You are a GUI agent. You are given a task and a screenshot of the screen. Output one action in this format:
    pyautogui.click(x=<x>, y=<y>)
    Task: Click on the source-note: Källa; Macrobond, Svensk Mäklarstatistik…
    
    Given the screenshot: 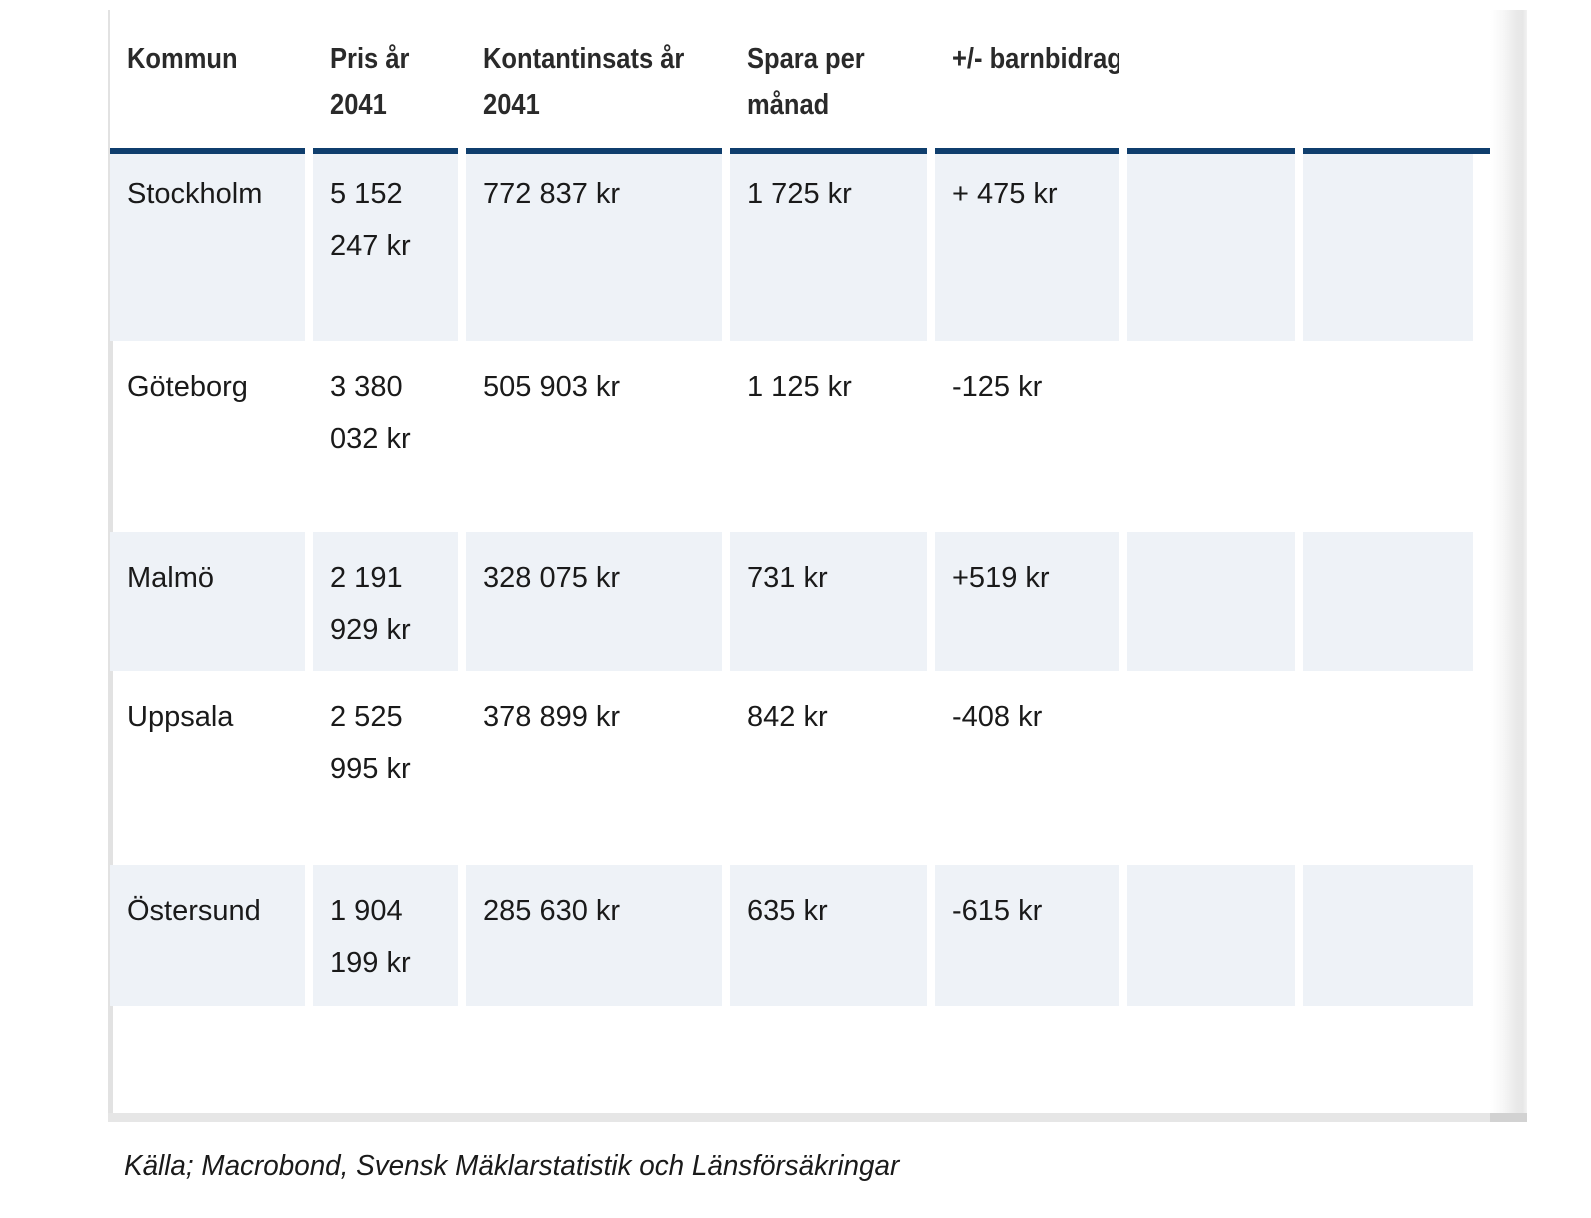 What is the action you would take?
    pyautogui.click(x=512, y=1166)
    